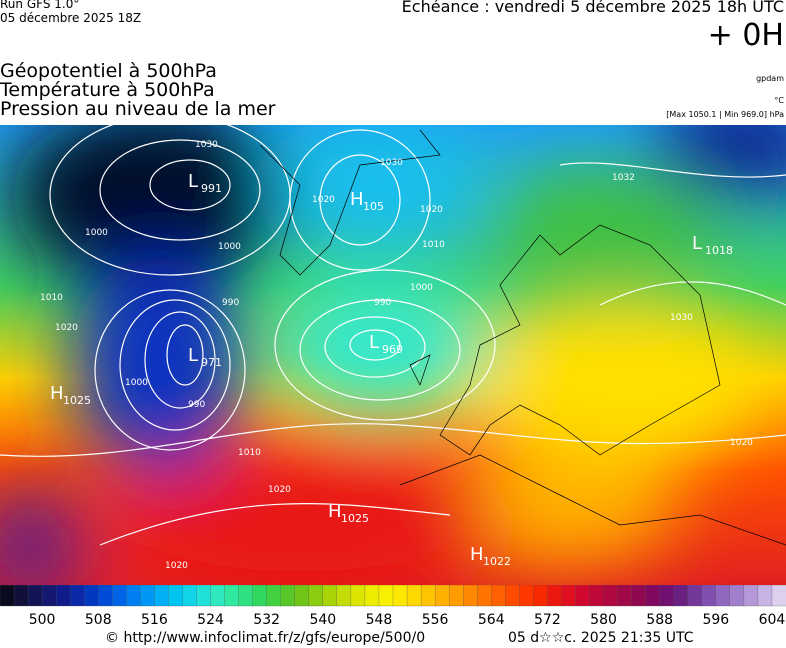  Describe the element at coordinates (154, 620) in the screenshot. I see `colorbar-label: 516` at that location.